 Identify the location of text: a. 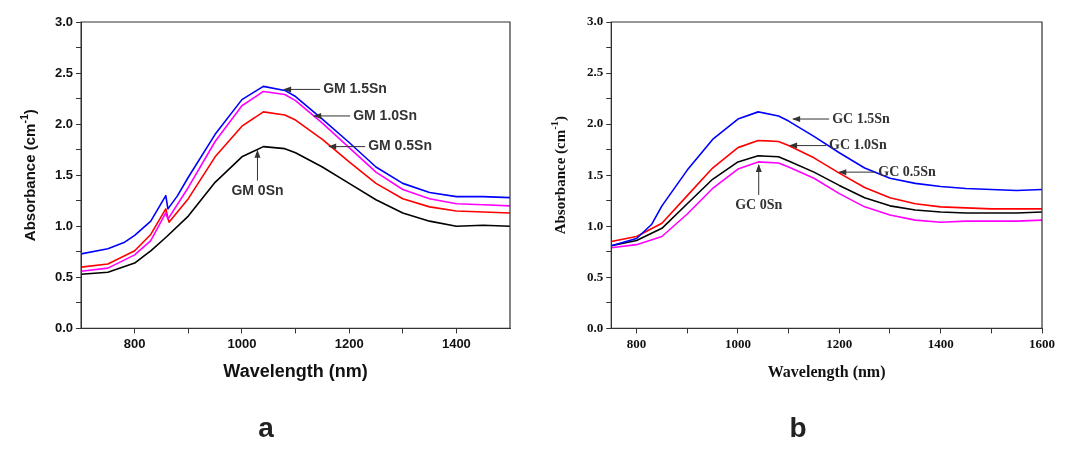
(266, 428).